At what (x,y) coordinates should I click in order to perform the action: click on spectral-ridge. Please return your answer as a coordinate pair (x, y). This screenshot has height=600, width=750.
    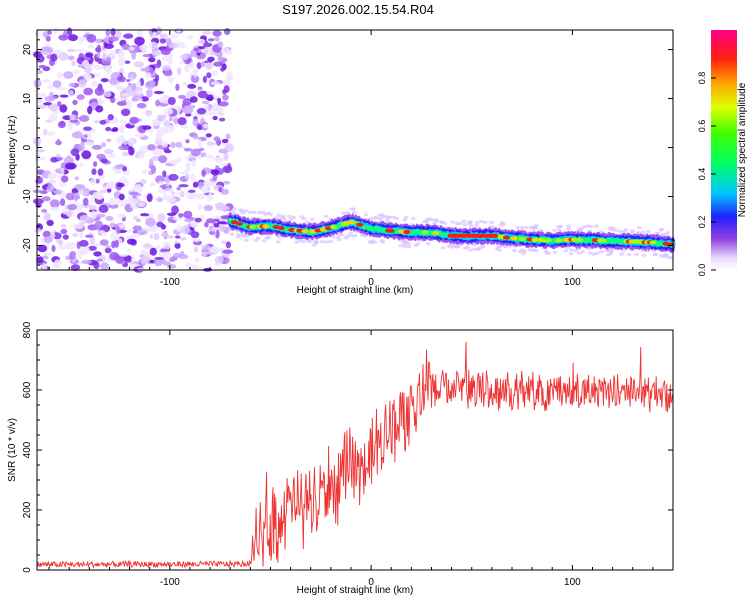
    Looking at the image, I should click on (452, 233).